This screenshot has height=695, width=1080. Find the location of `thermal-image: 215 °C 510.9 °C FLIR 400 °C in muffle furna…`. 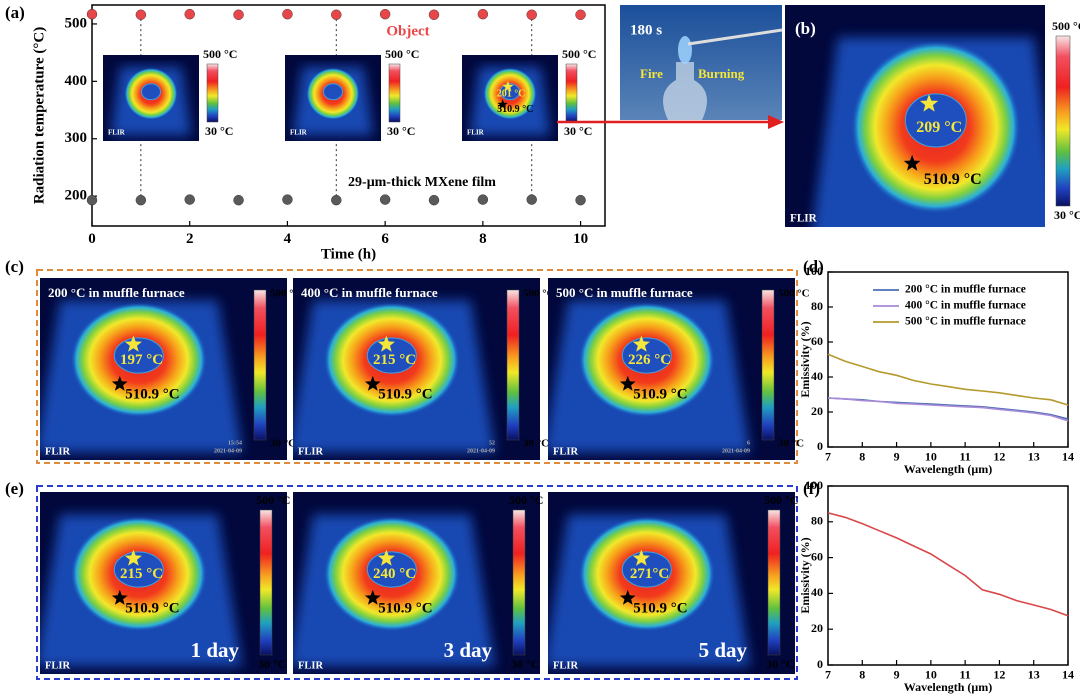

thermal-image: 215 °C 510.9 °C FLIR 400 °C in muffle furna… is located at coordinates (416, 369).